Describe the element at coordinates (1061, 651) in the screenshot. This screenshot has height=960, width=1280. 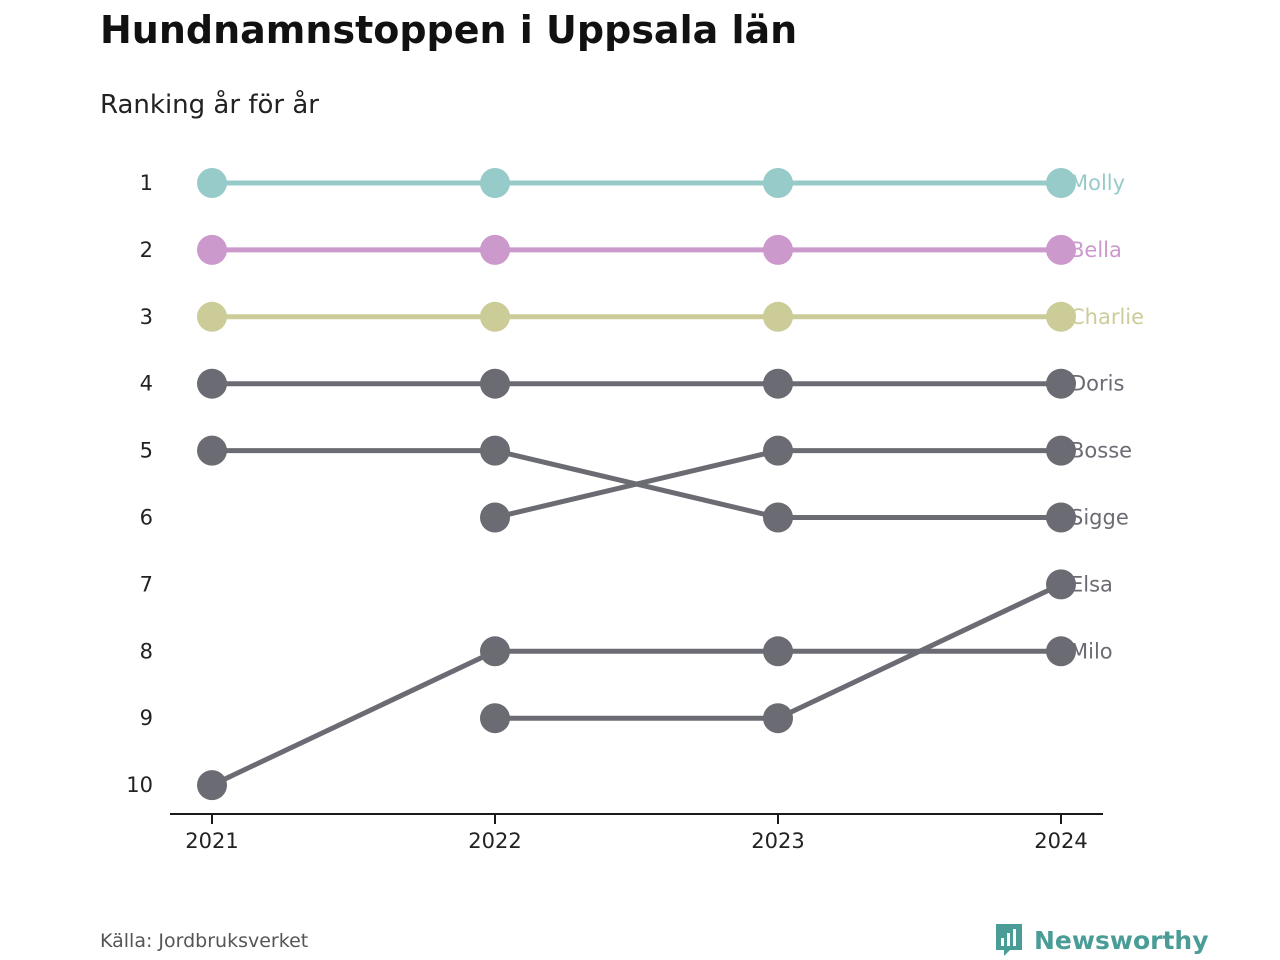
I see `data-point-milo-2024` at that location.